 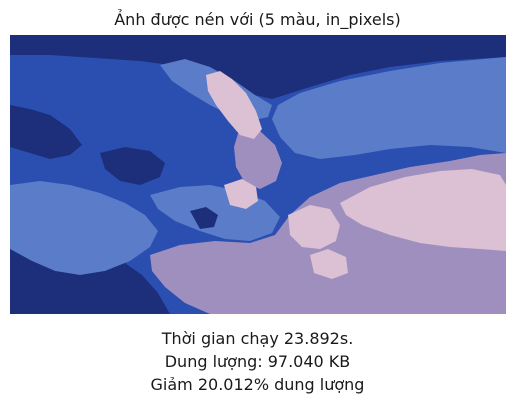 What do you see at coordinates (241, 194) in the screenshot?
I see `region-pink-islet` at bounding box center [241, 194].